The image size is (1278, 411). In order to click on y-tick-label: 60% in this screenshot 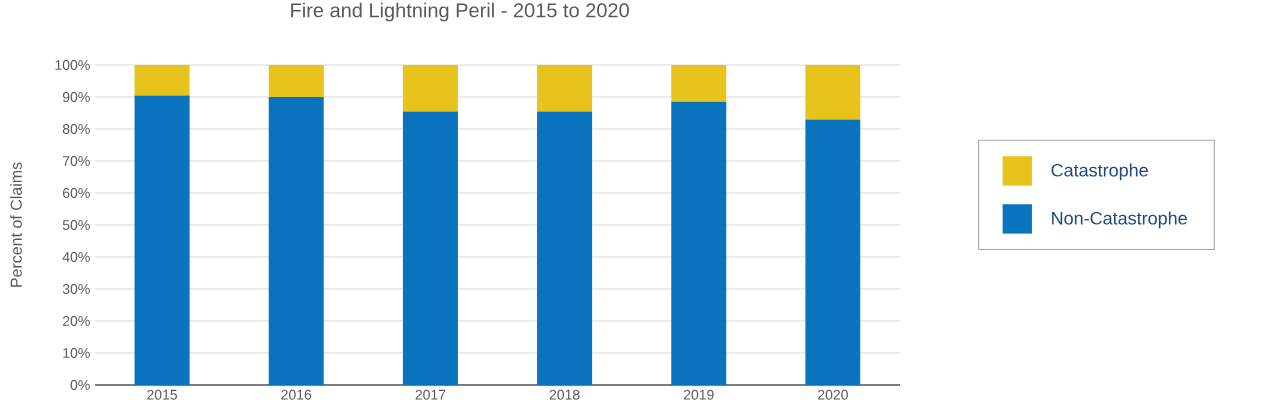, I will do `click(76, 193)`.